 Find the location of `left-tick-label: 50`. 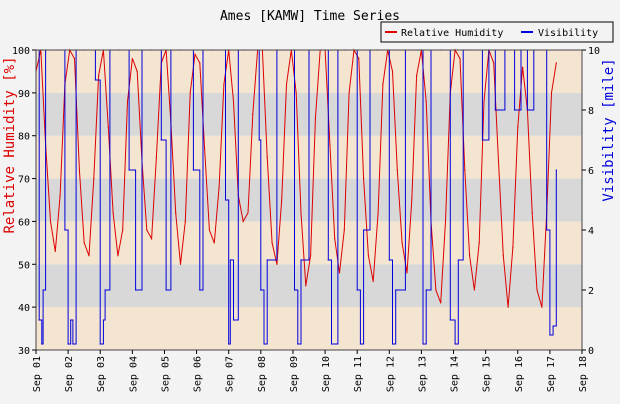

left-tick-label: 50 is located at coordinates (24, 265).